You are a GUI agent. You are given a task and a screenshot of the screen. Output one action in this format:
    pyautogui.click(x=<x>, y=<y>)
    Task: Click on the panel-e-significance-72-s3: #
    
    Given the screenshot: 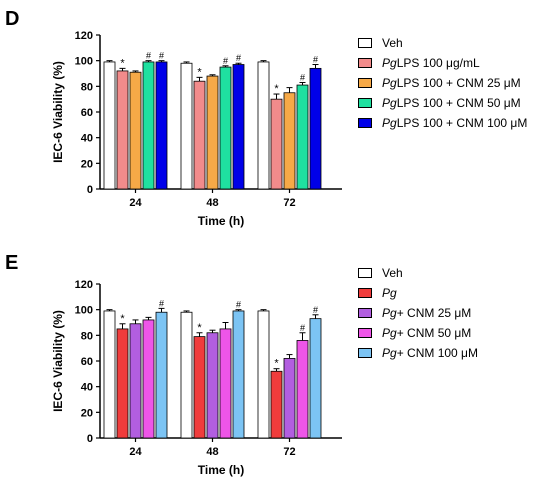 What is the action you would take?
    pyautogui.click(x=302, y=328)
    